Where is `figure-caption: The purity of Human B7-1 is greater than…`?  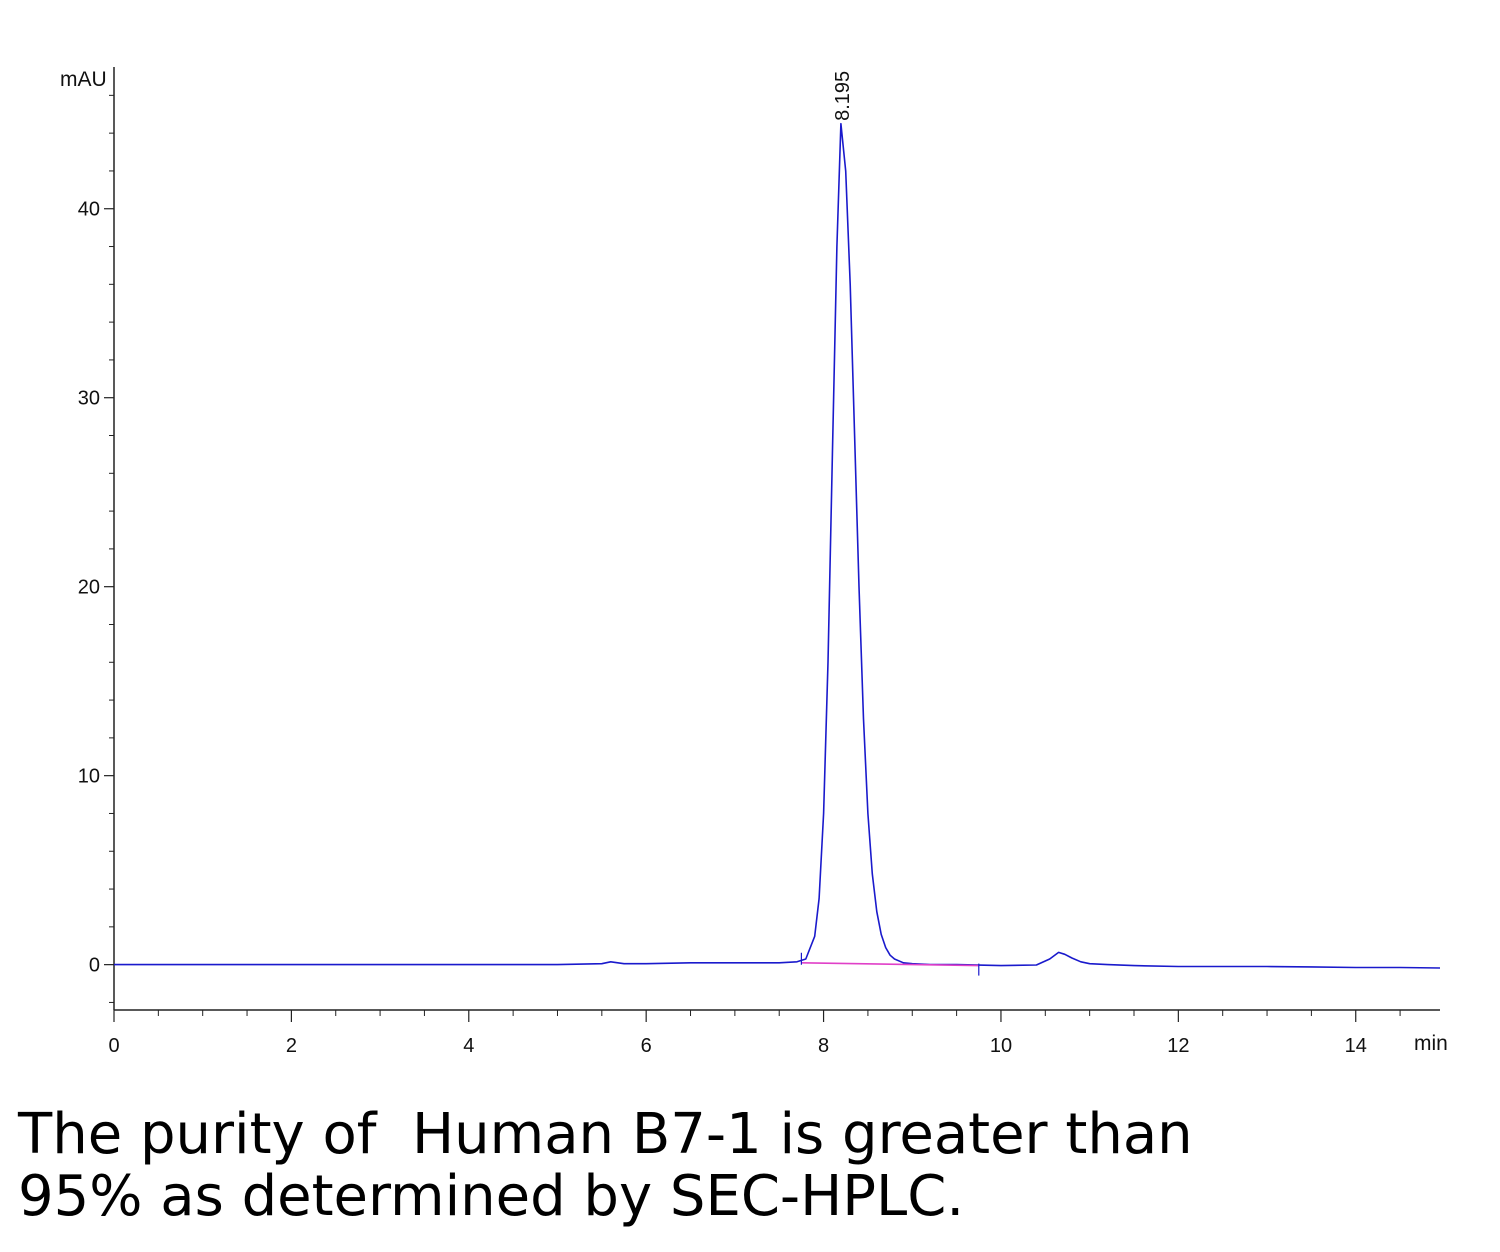
figure-caption: The purity of Human B7-1 is greater than… is located at coordinates (748, 1166).